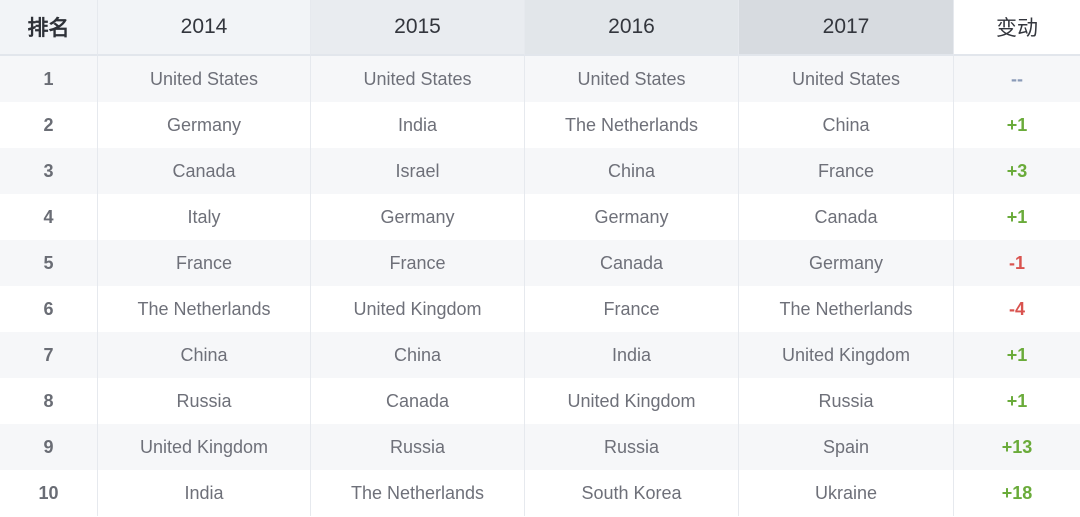 This screenshot has width=1080, height=517. I want to click on country-2017-cell: China, so click(846, 125).